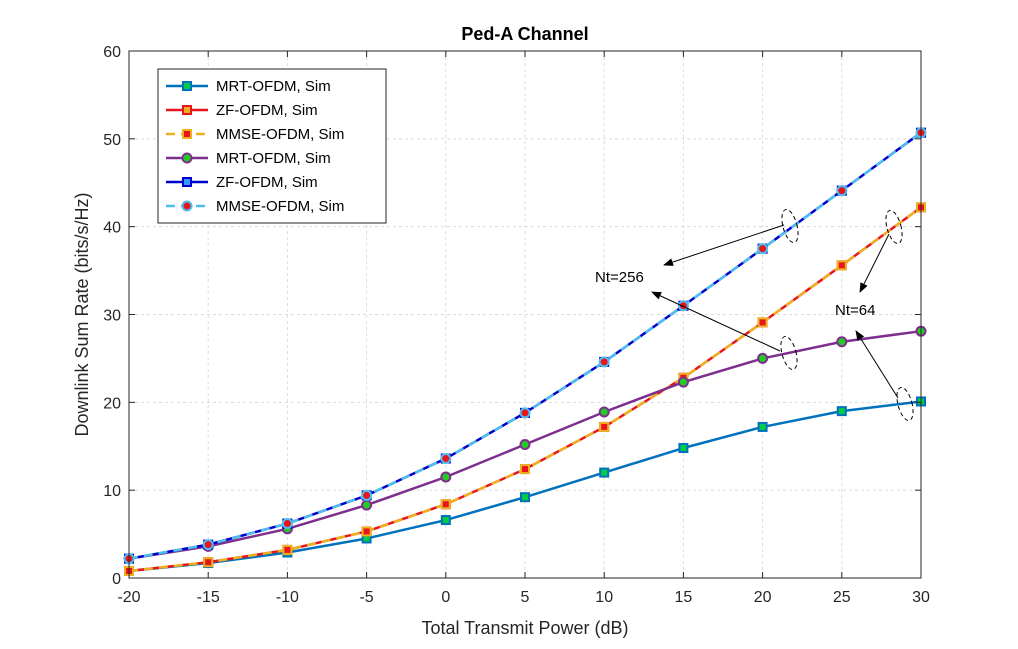 The width and height of the screenshot is (1018, 649). I want to click on y-tick-label: 10, so click(112, 491).